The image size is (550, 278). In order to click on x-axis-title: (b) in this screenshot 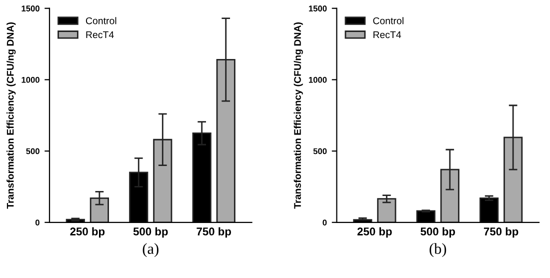, I will do `click(438, 250)`.